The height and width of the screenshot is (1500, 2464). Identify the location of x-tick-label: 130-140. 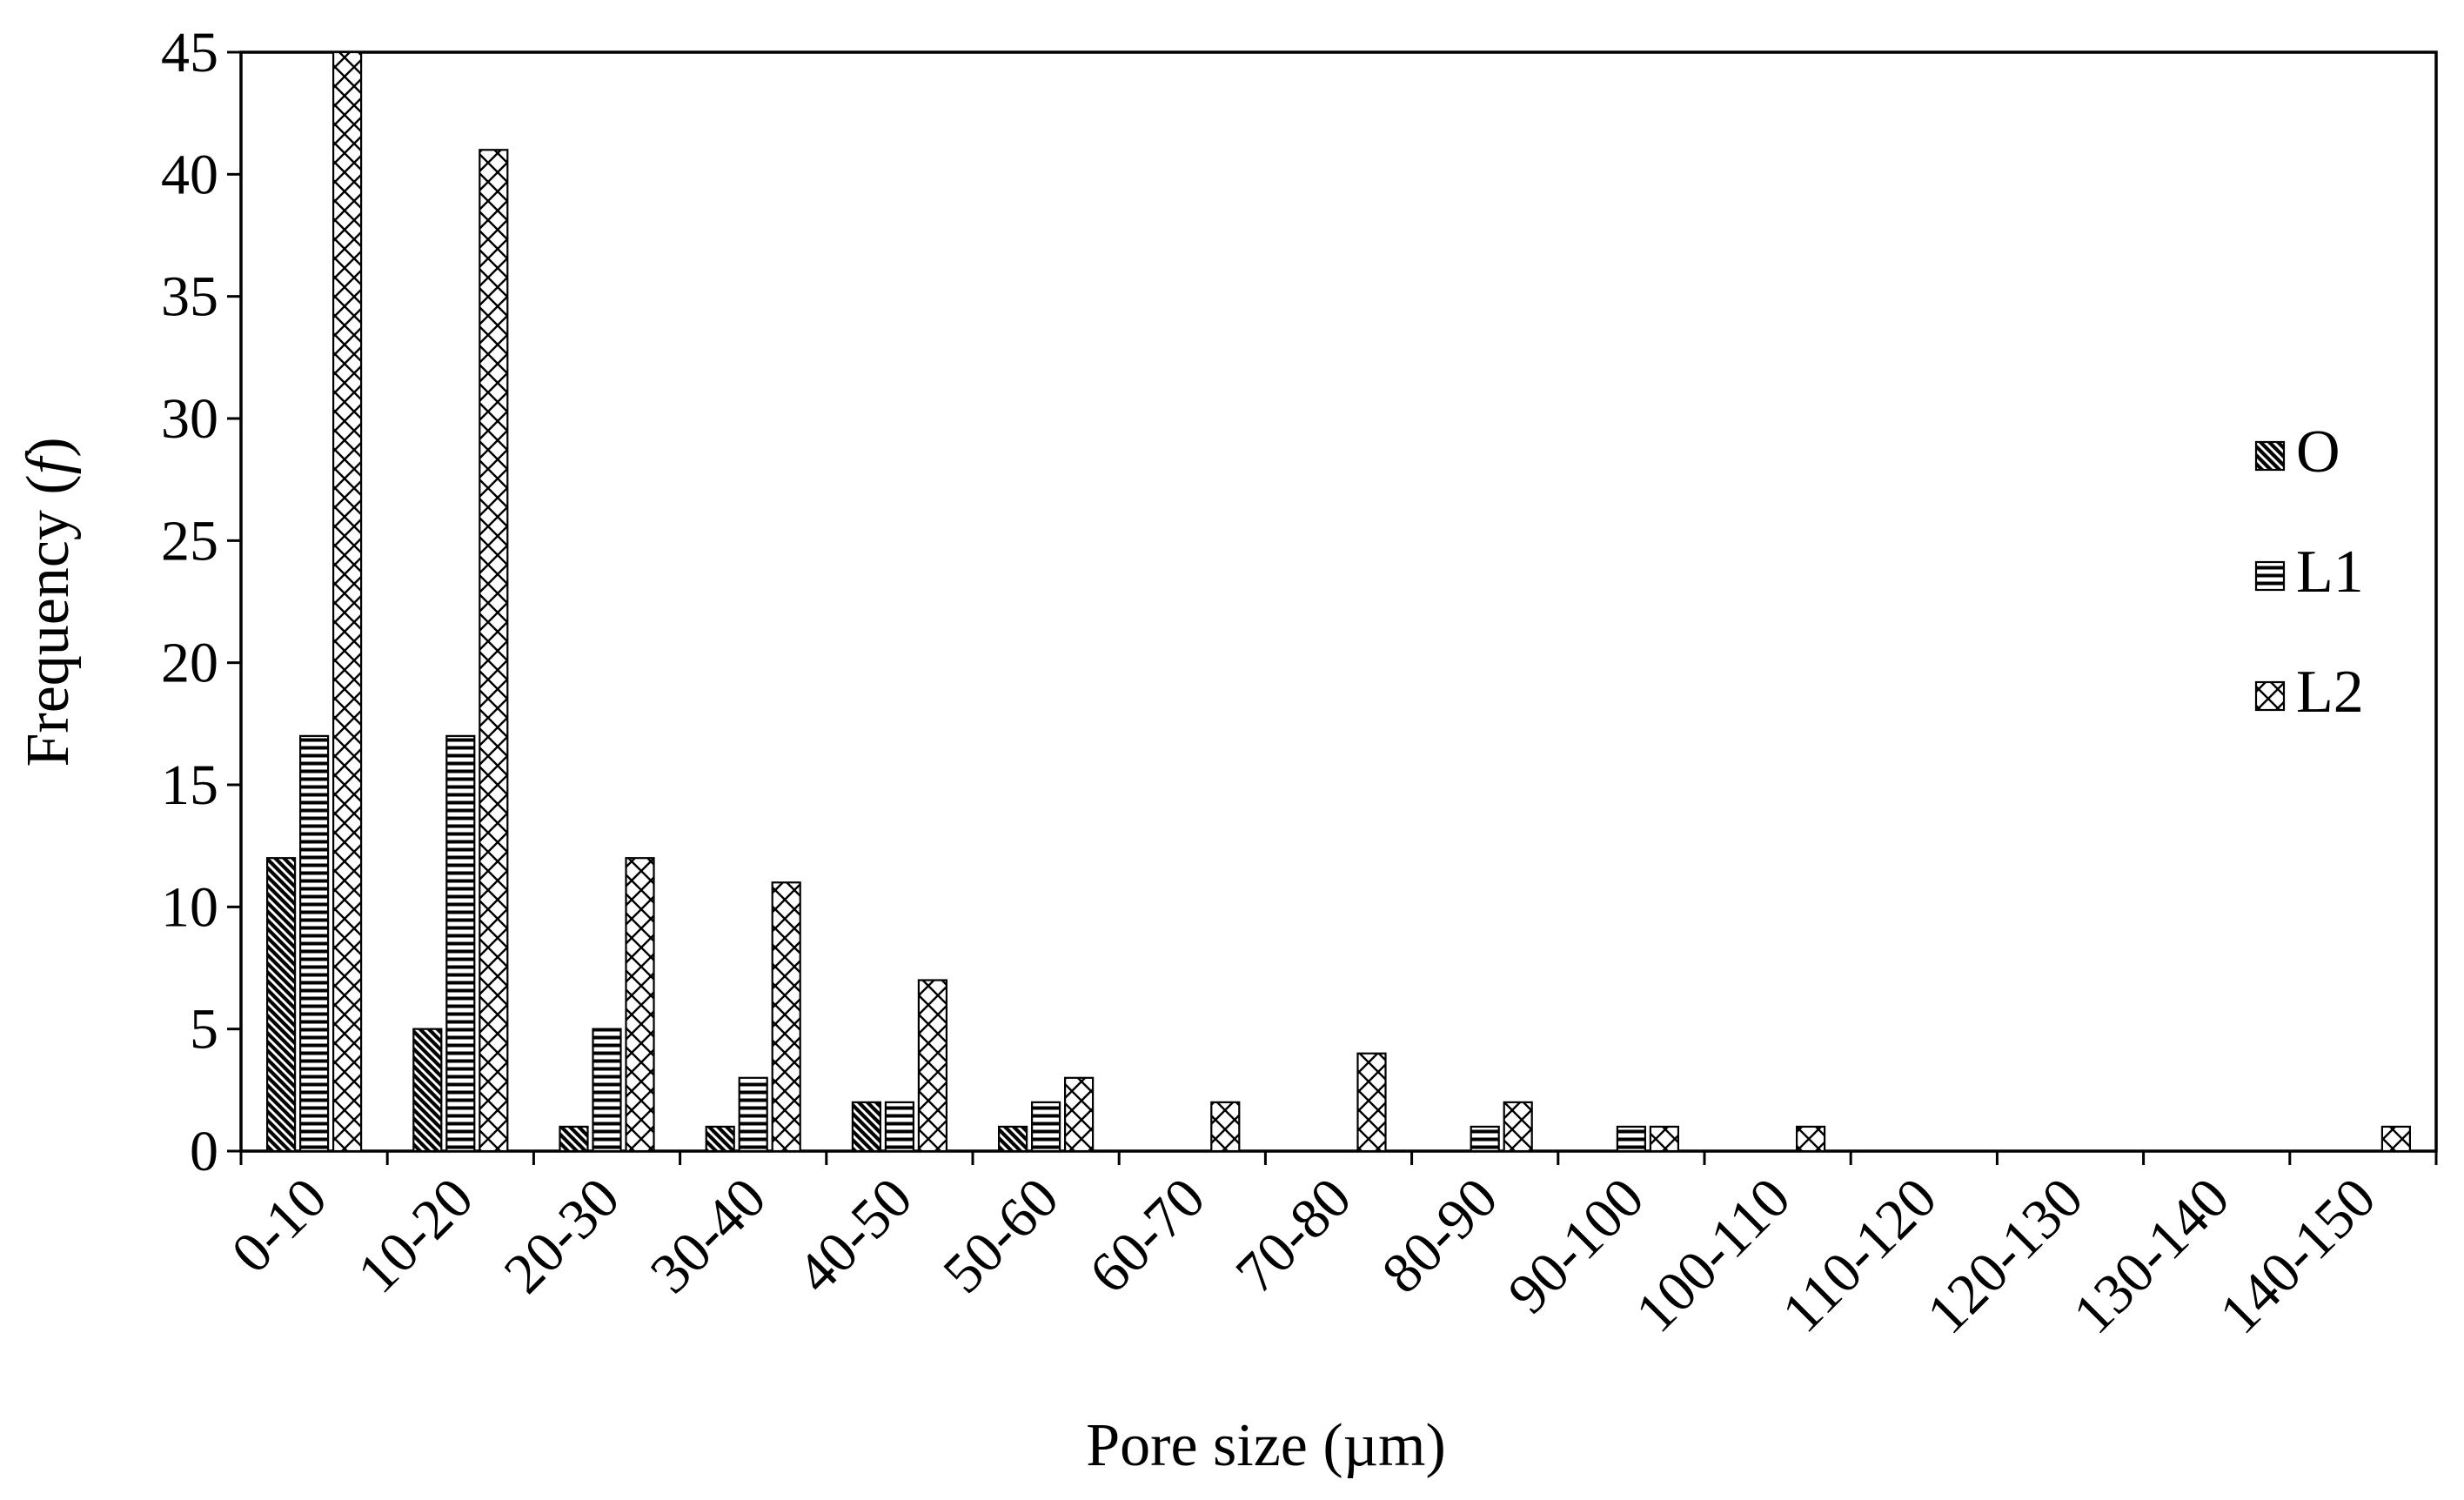
(2151, 1256).